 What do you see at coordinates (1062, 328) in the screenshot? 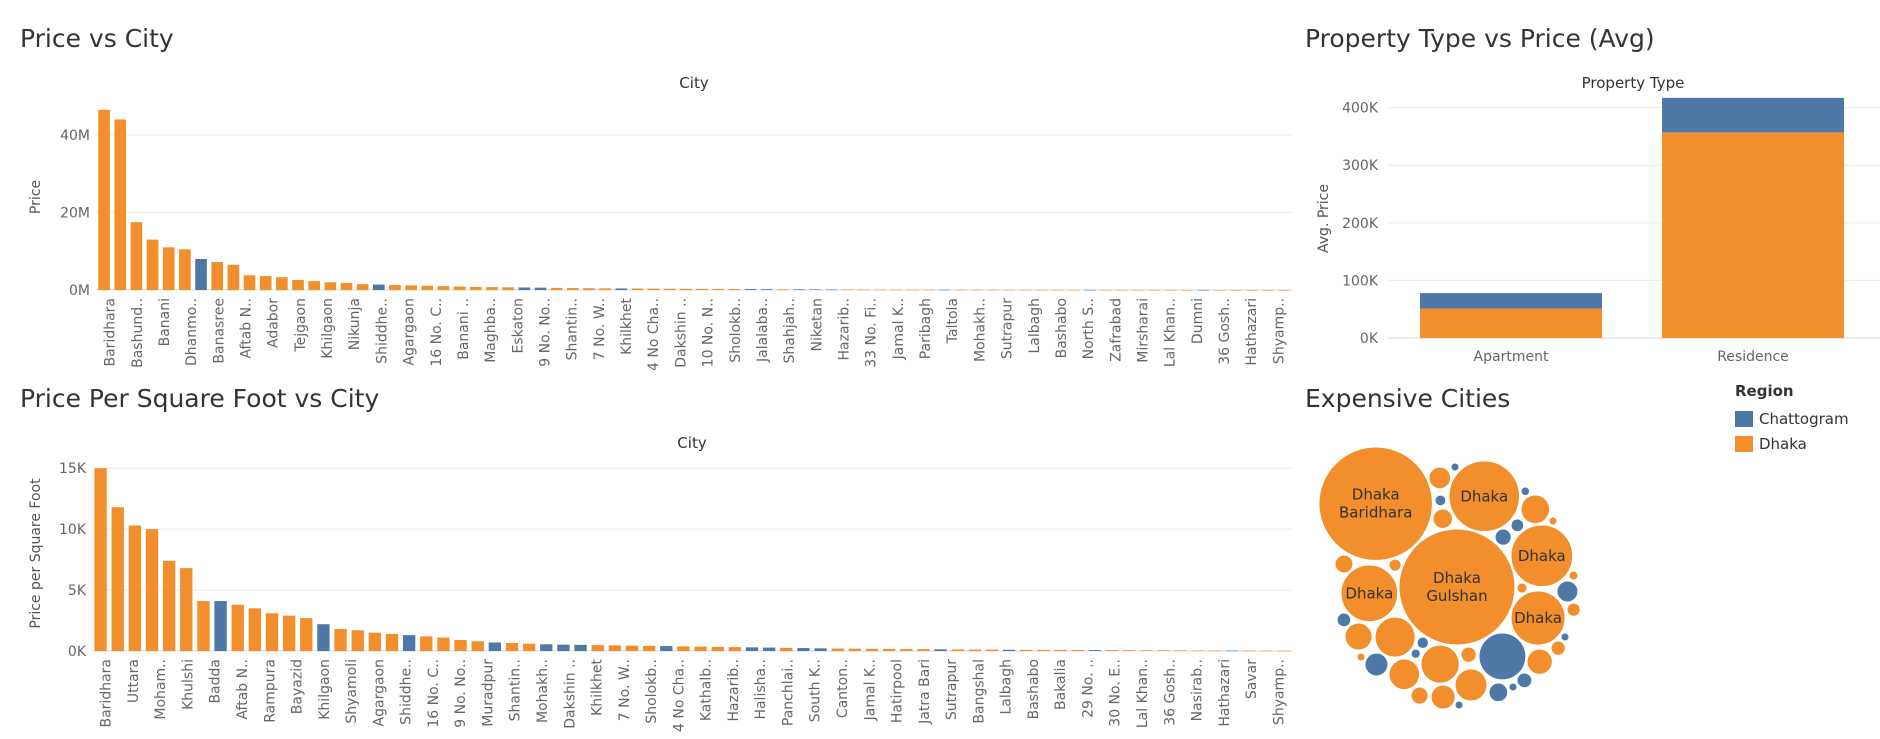
I see `price-city-xtick: Bashabo` at bounding box center [1062, 328].